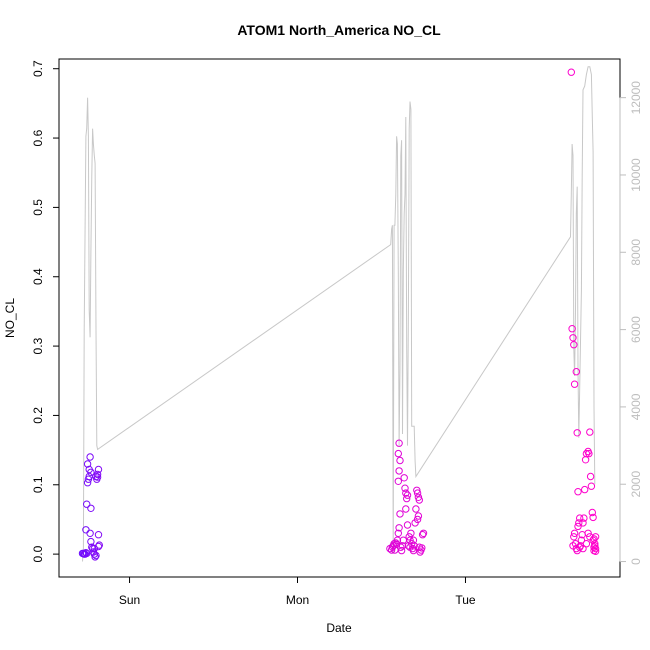  What do you see at coordinates (45, 311) in the screenshot?
I see `y-axis-left: 0.0 0.1 0.2 0.3 0.4 0.5 0.6 0.7` at bounding box center [45, 311].